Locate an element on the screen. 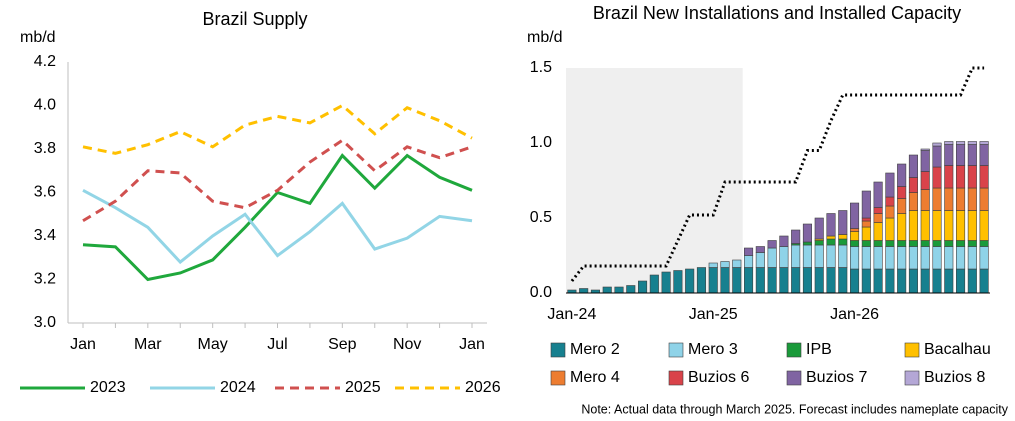 This screenshot has width=1015, height=421. legend-label: 2026 is located at coordinates (483, 387).